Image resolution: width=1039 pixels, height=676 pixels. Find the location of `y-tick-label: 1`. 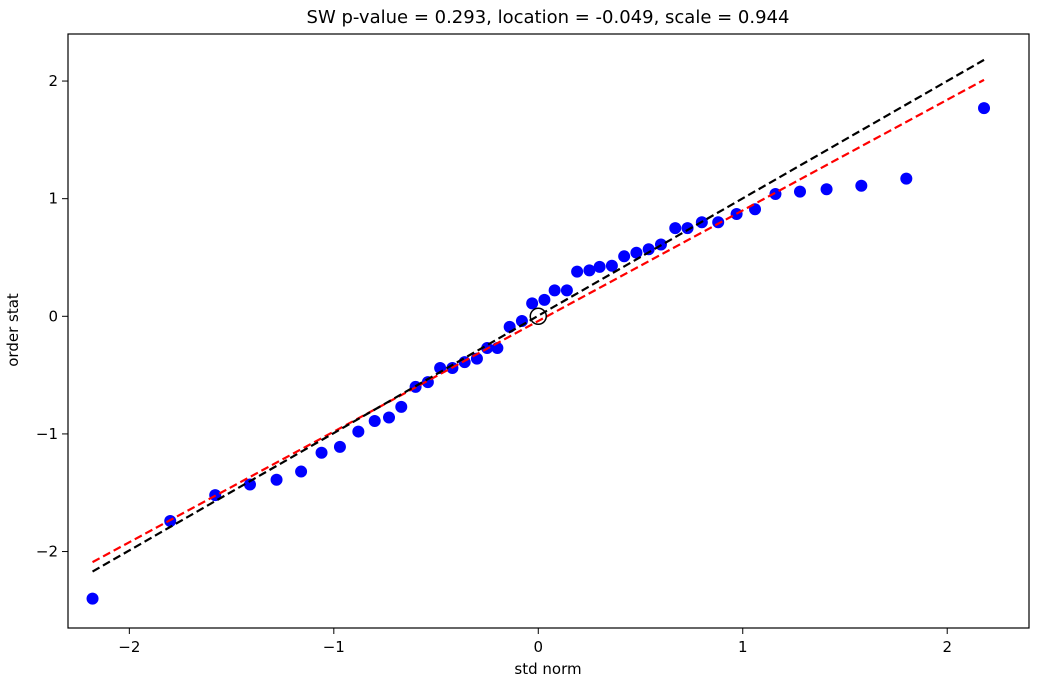

y-tick-label: 1 is located at coordinates (53, 199).